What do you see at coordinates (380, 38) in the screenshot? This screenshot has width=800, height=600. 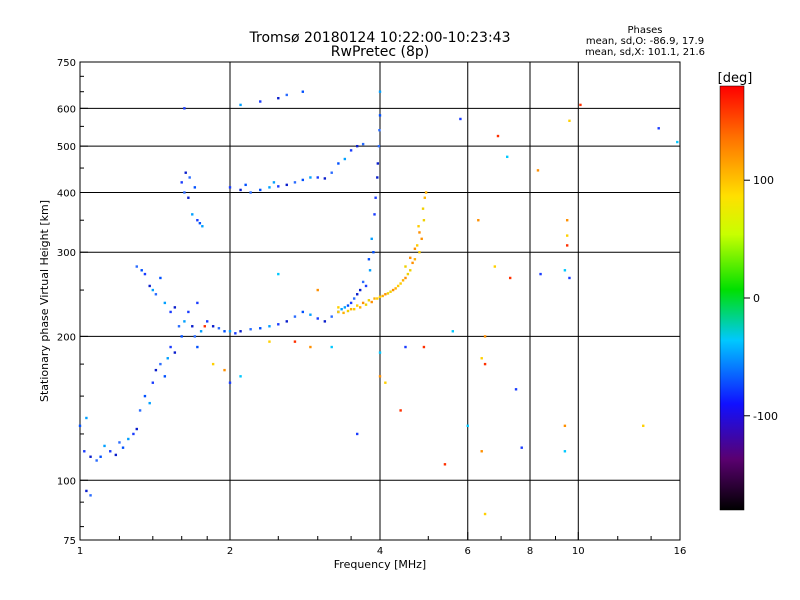 I see `chart-title-line1: Tromsø 20180124 10:22:00-10:23:43` at bounding box center [380, 38].